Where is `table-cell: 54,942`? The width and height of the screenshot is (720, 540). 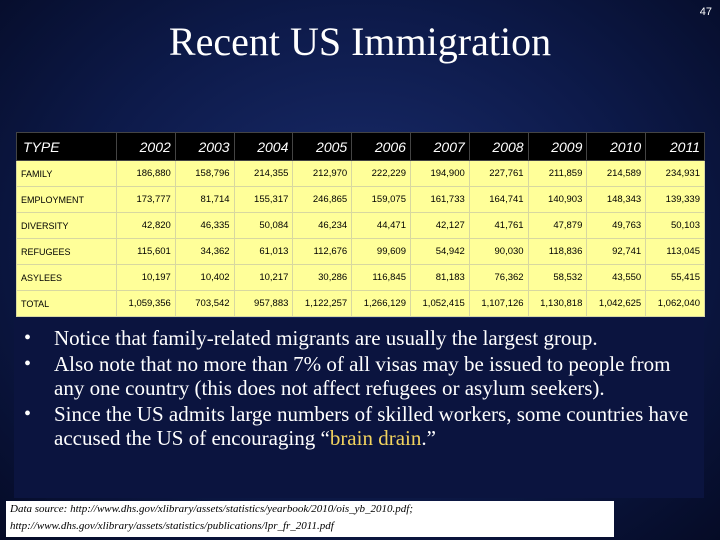
table-cell: 54,942 is located at coordinates (439, 251).